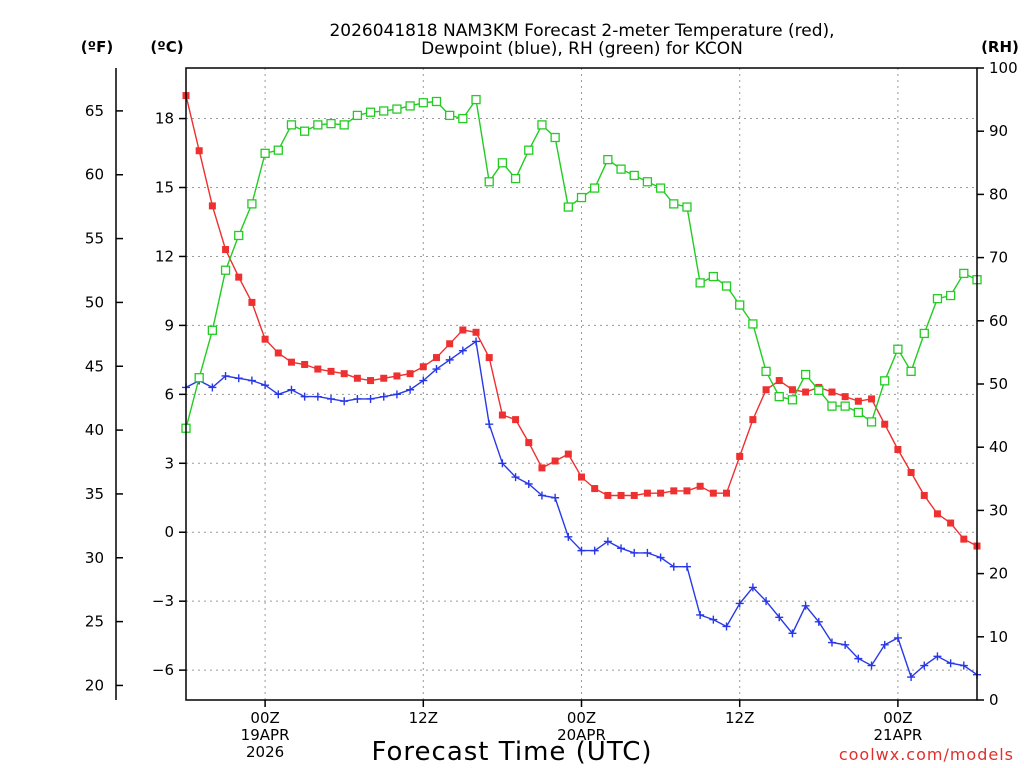 The height and width of the screenshot is (768, 1024). Describe the element at coordinates (265, 735) in the screenshot. I see `x-tick-label: 19APR` at that location.